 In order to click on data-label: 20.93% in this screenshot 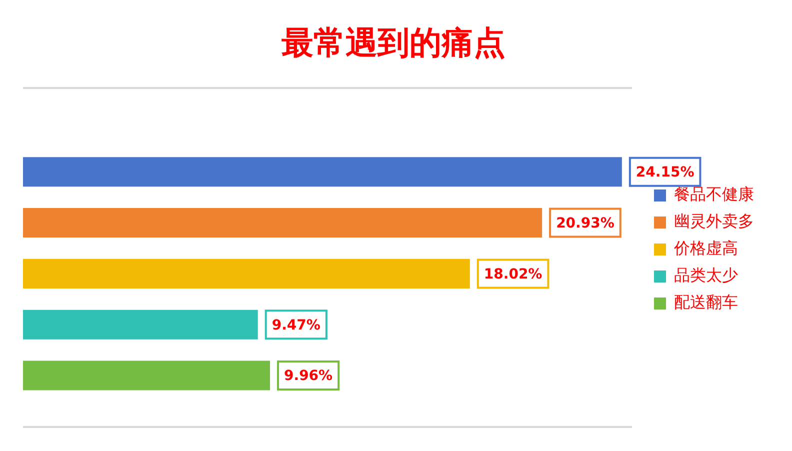, I will do `click(585, 223)`.